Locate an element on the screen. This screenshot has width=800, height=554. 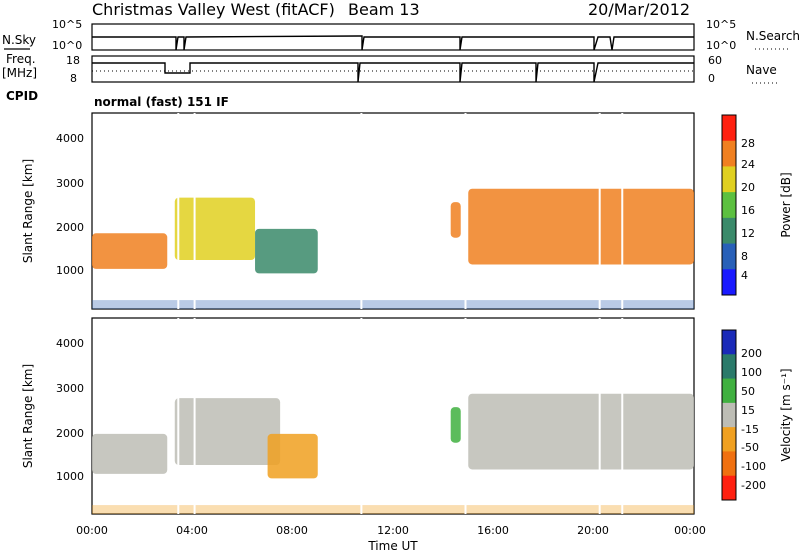
freq-panel-frame is located at coordinates (393, 69).